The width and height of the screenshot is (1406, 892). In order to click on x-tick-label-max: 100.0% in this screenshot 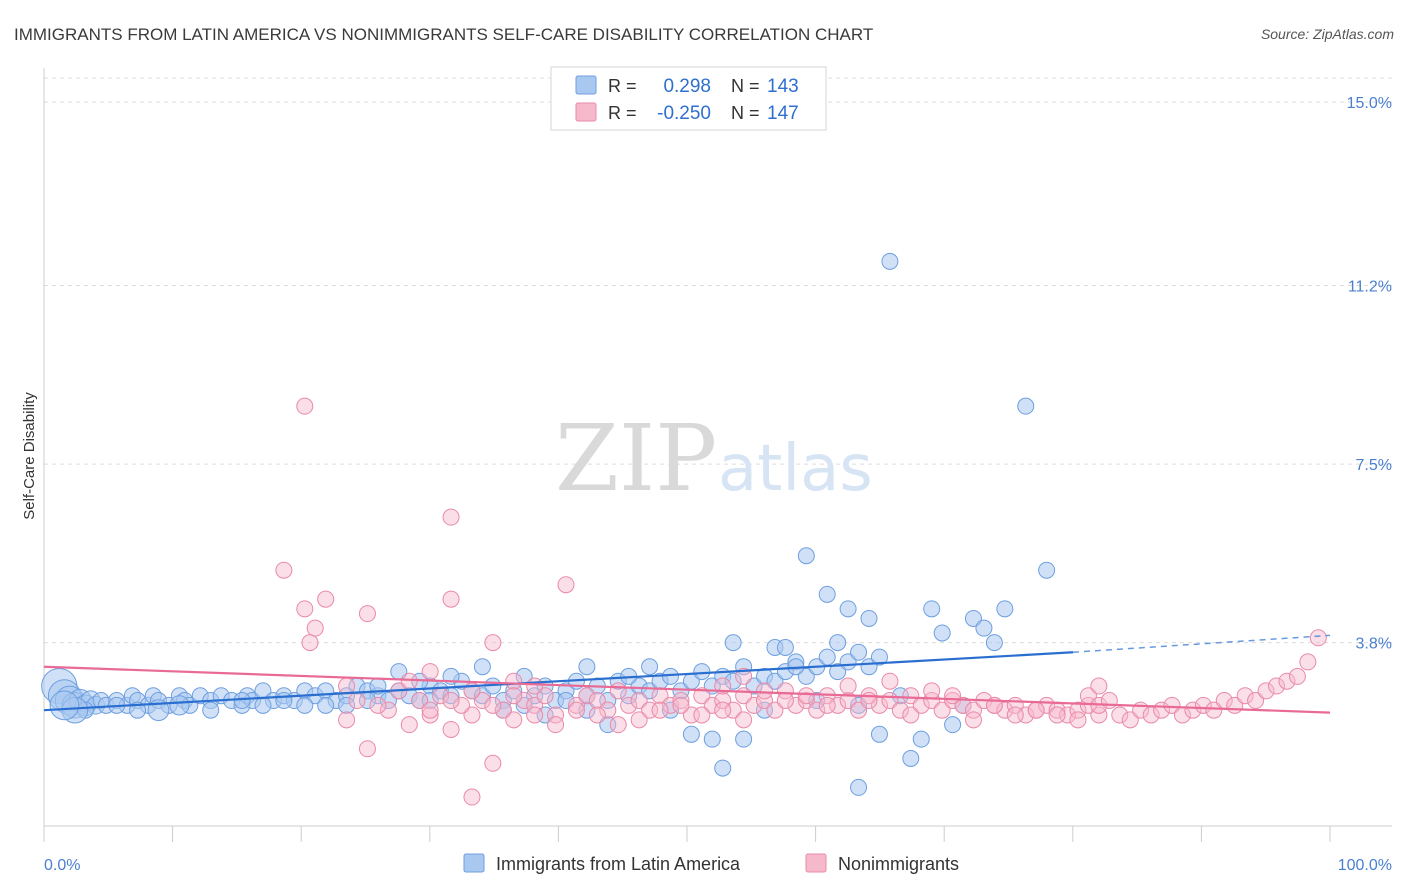, I will do `click(1365, 865)`.